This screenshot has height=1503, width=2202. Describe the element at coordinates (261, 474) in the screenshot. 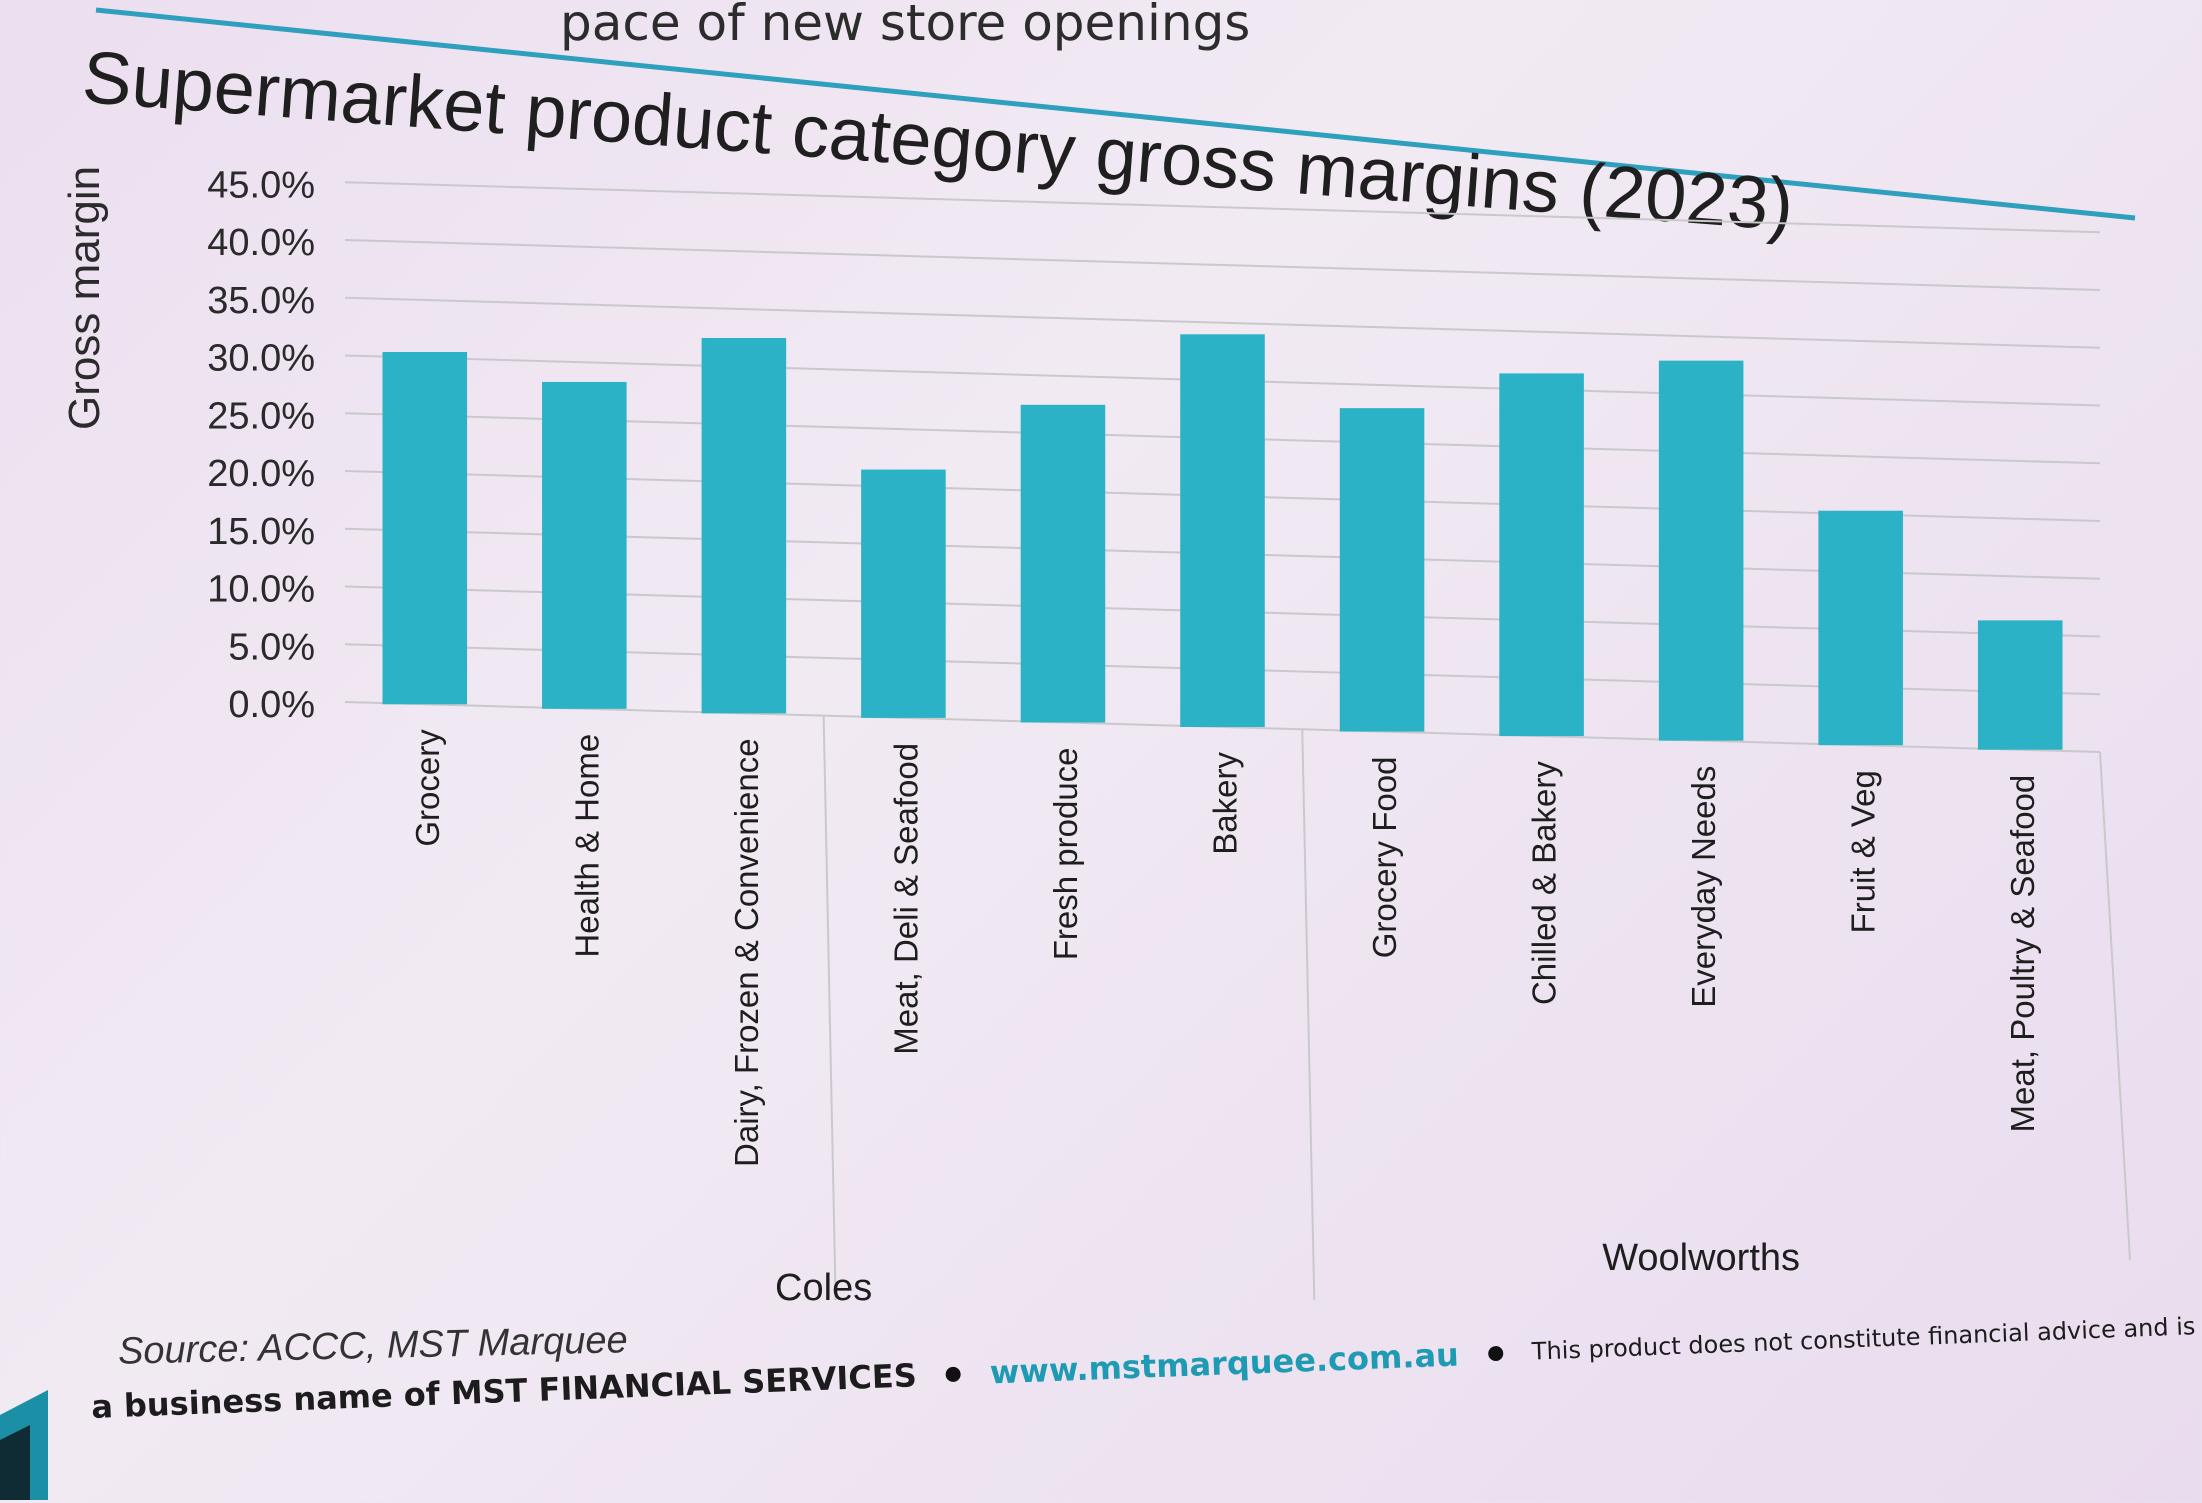

I see `y-tick-label: 20.0%` at that location.